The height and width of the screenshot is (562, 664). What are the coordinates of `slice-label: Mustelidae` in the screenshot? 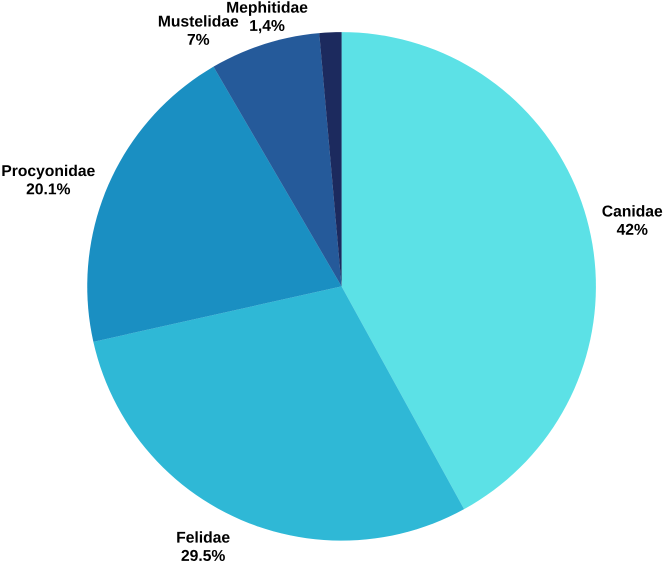 It's located at (198, 21).